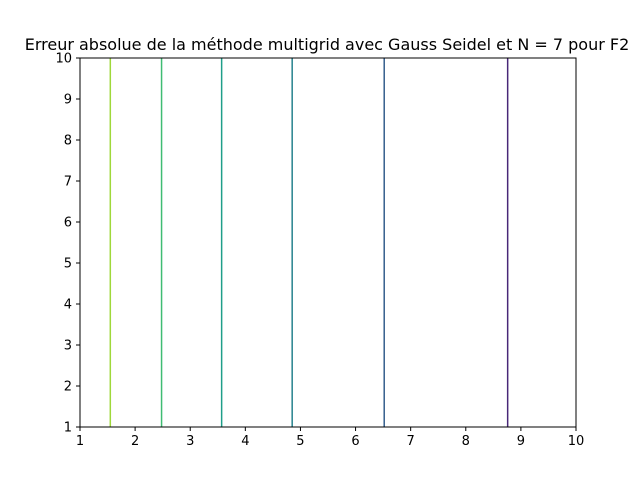  I want to click on y-tick-label: 1, so click(68, 428).